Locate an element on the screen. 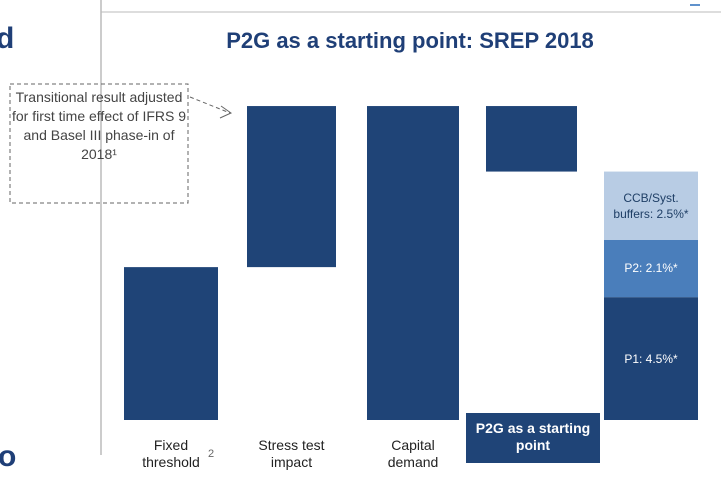 Image resolution: width=721 pixels, height=486 pixels. data-label: P1: 4.5%* is located at coordinates (651, 358).